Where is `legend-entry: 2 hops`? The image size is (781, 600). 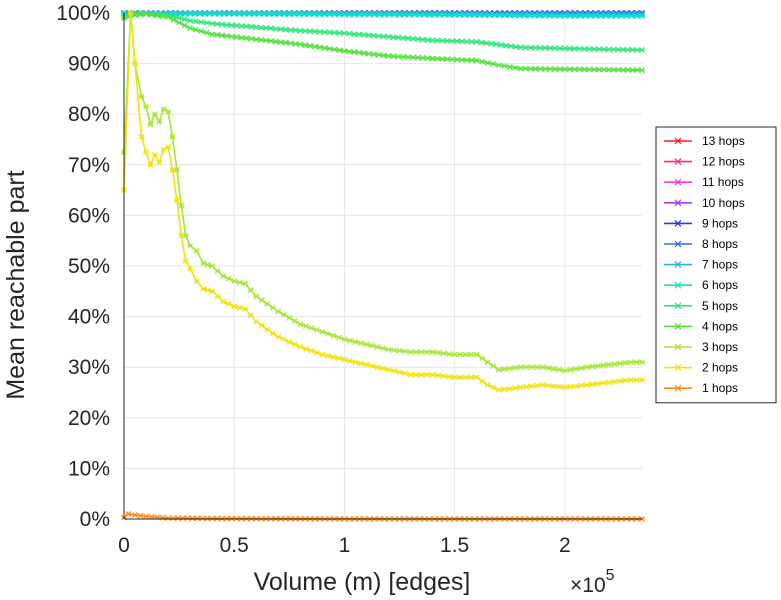 legend-entry: 2 hops is located at coordinates (701, 368).